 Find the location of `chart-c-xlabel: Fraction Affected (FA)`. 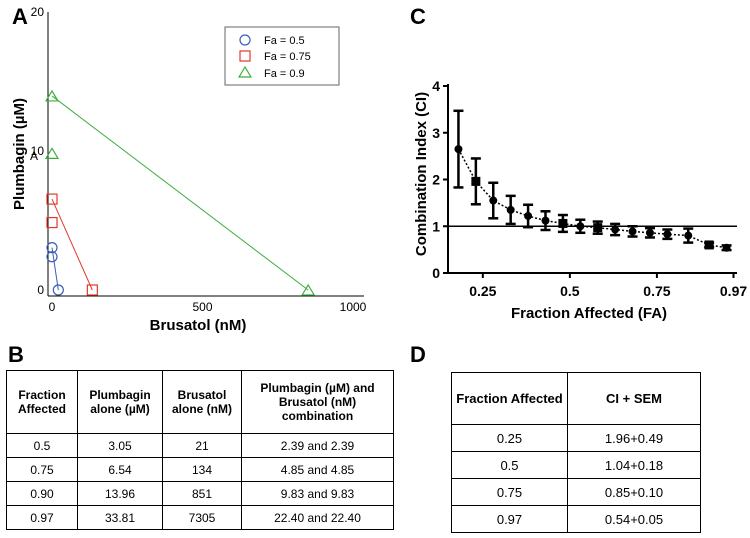

chart-c-xlabel: Fraction Affected (FA) is located at coordinates (589, 313).